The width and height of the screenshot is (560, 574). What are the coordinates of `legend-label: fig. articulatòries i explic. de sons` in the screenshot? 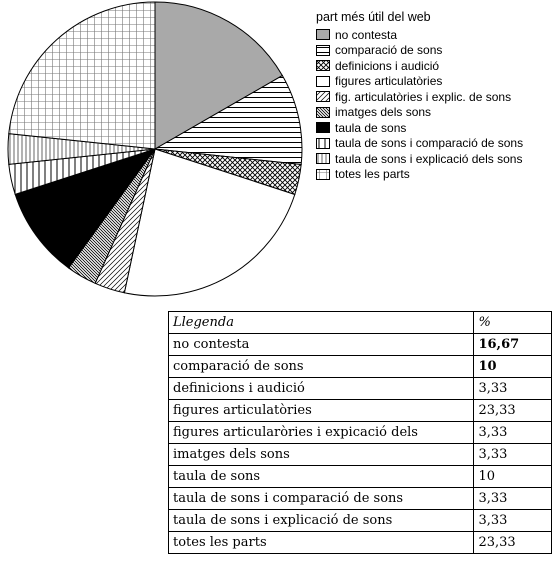 It's located at (423, 96).